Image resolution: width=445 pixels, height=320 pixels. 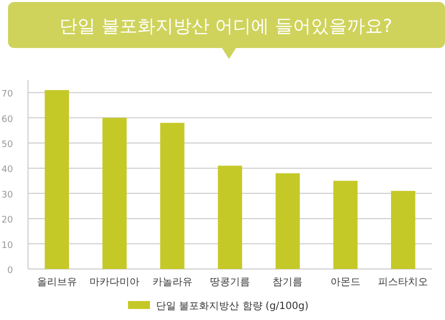 I want to click on chart-title: 단일 불포화지방산 어디에 들어있을까요?, so click(x=226, y=26).